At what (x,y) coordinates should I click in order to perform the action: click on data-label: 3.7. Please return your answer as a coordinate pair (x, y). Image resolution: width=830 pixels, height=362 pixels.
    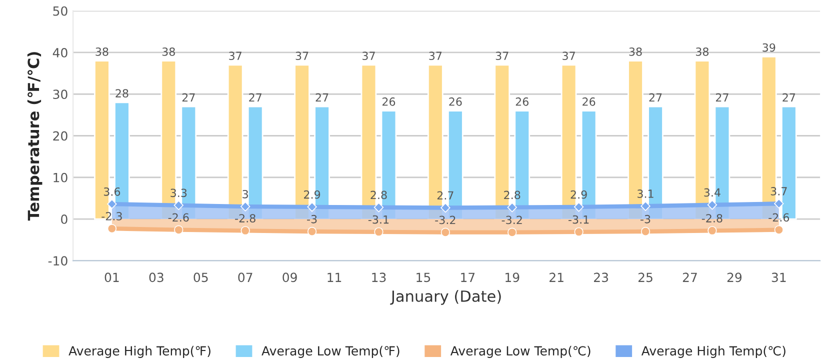
    Looking at the image, I should click on (778, 191).